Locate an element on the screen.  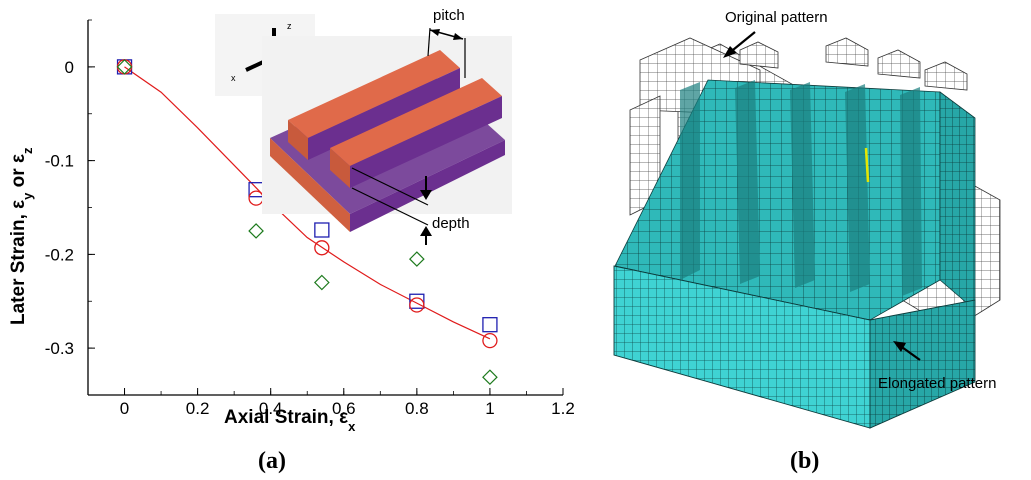
grating-base-side is located at coordinates (427, 186).